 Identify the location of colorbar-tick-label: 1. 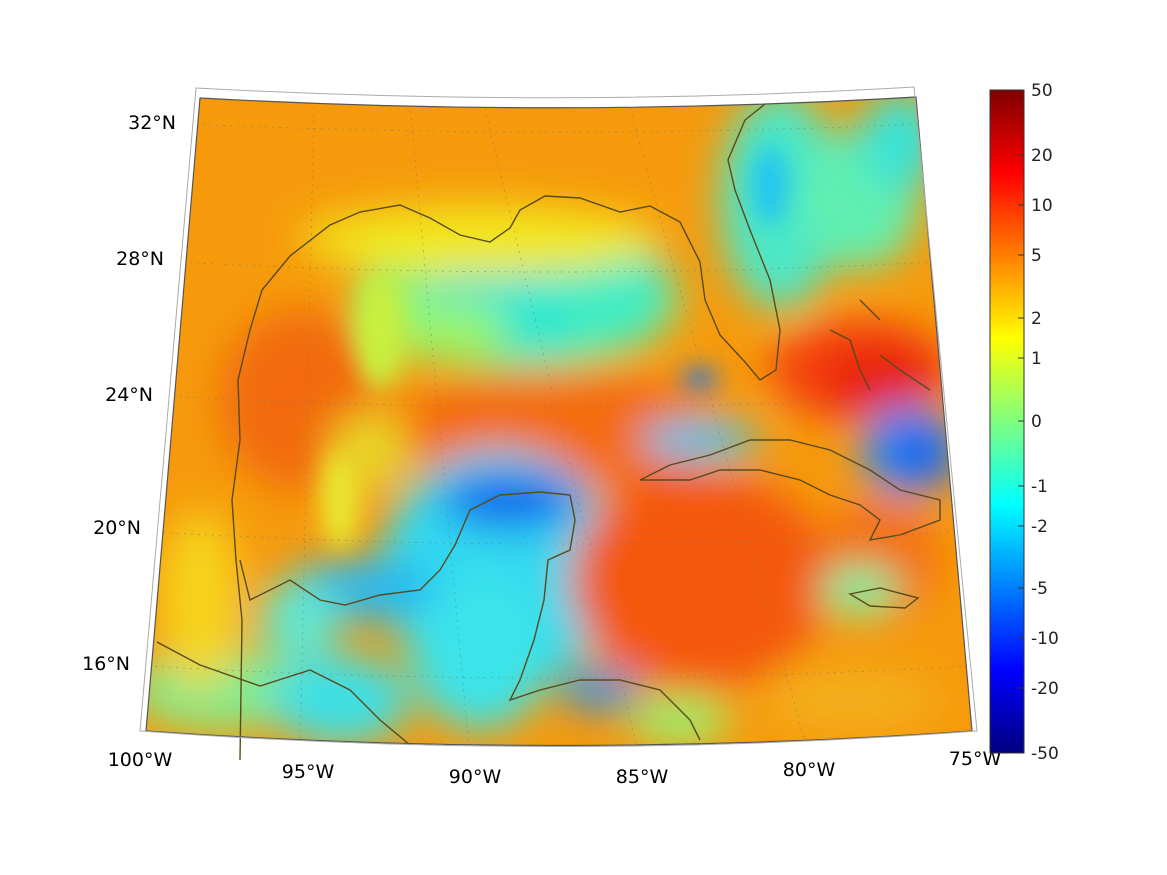
(1036, 359).